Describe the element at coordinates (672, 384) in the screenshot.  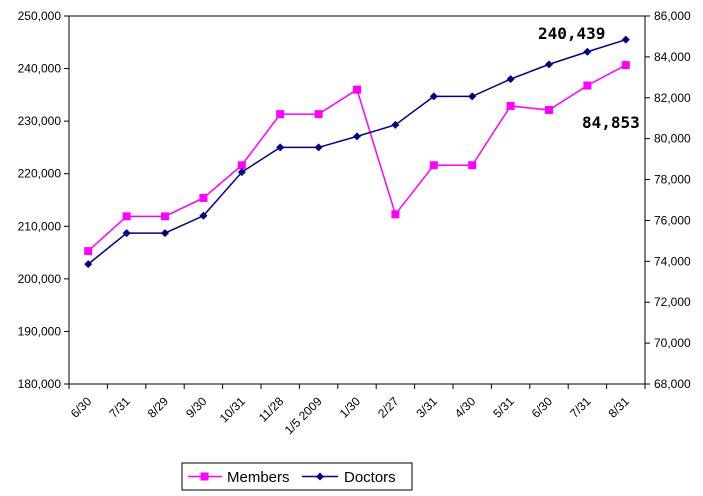
I see `right-axis-tick-label: 68,000` at that location.